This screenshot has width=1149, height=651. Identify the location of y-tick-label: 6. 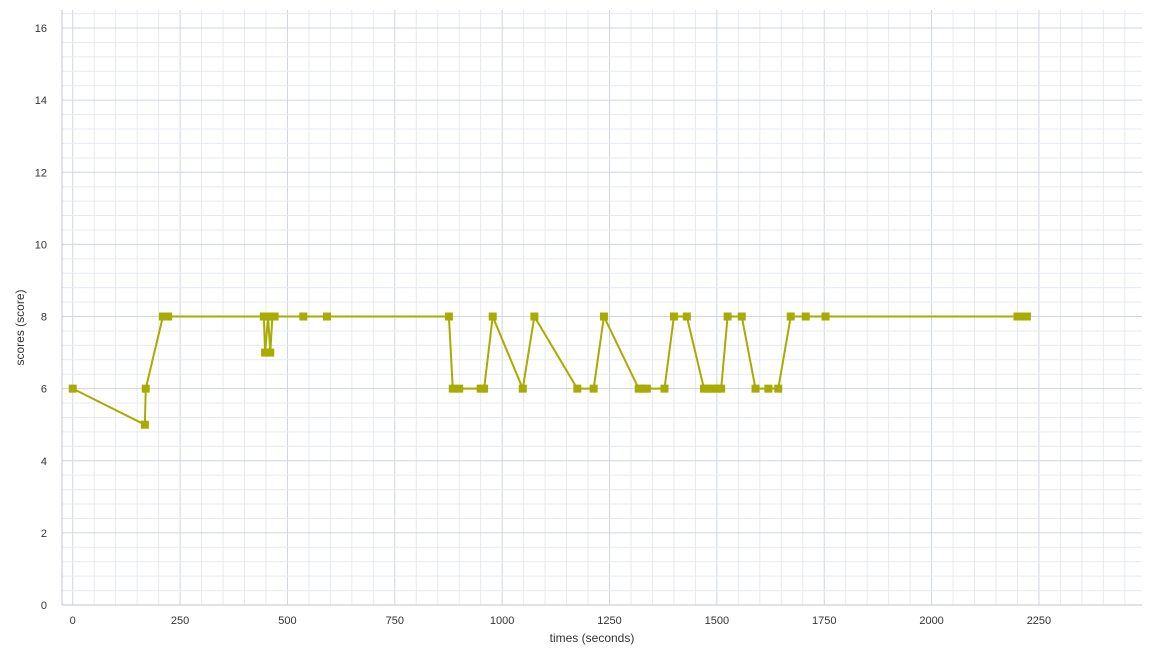
(44, 390).